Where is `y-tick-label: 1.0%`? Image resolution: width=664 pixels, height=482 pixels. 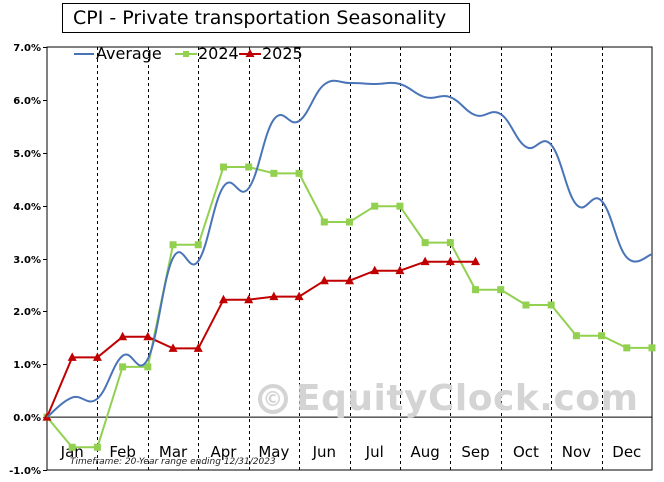 y-tick-label: 1.0% is located at coordinates (27, 365).